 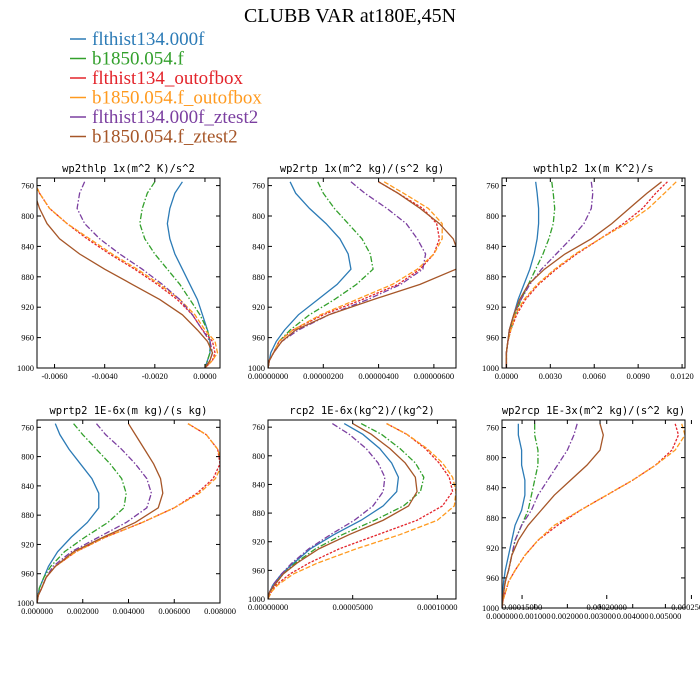 What do you see at coordinates (437, 607) in the screenshot?
I see `x-tick-label: 0.00010000` at bounding box center [437, 607].